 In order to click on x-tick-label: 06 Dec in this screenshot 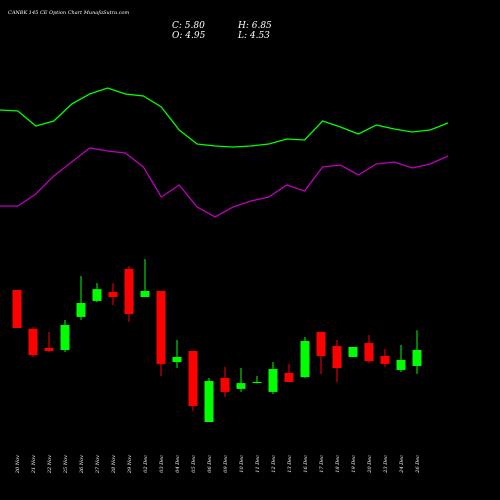, I will do `click(210, 464)`.